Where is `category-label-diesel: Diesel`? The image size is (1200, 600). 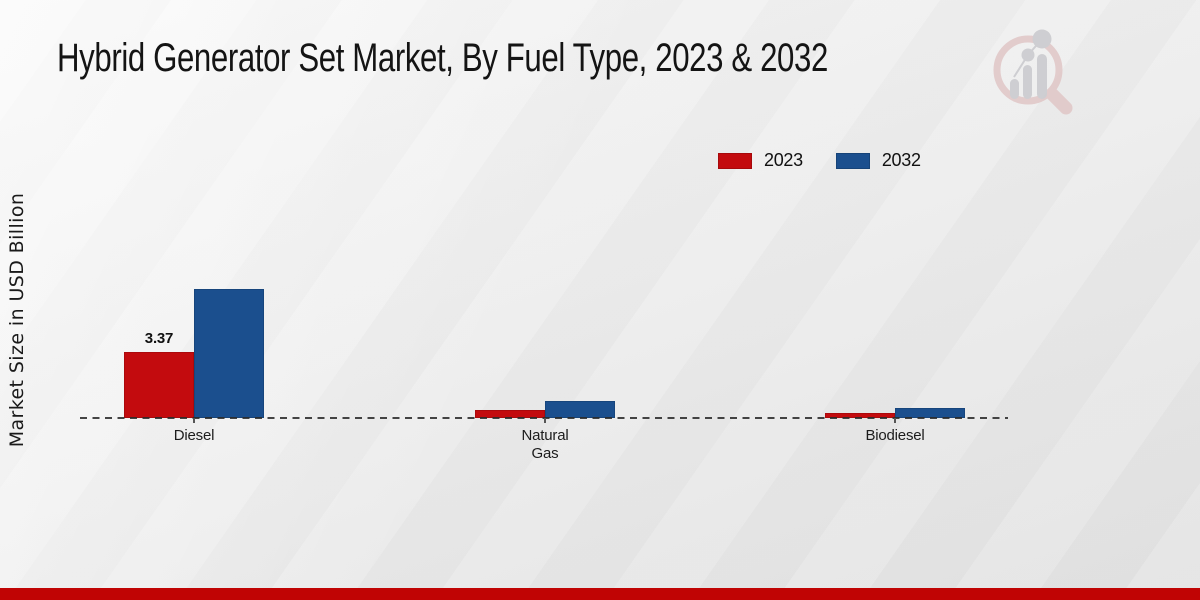 category-label-diesel: Diesel is located at coordinates (194, 435).